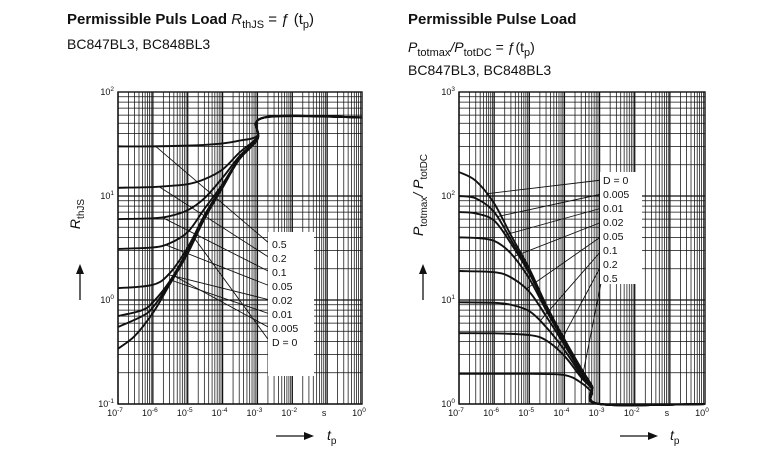  I want to click on right-plot-x-ticks: 10⁻⁷ 10⁻⁶ 10⁻⁵ 10⁻⁴ 10⁻³ 10⁻² s 100, so click(578, 412).